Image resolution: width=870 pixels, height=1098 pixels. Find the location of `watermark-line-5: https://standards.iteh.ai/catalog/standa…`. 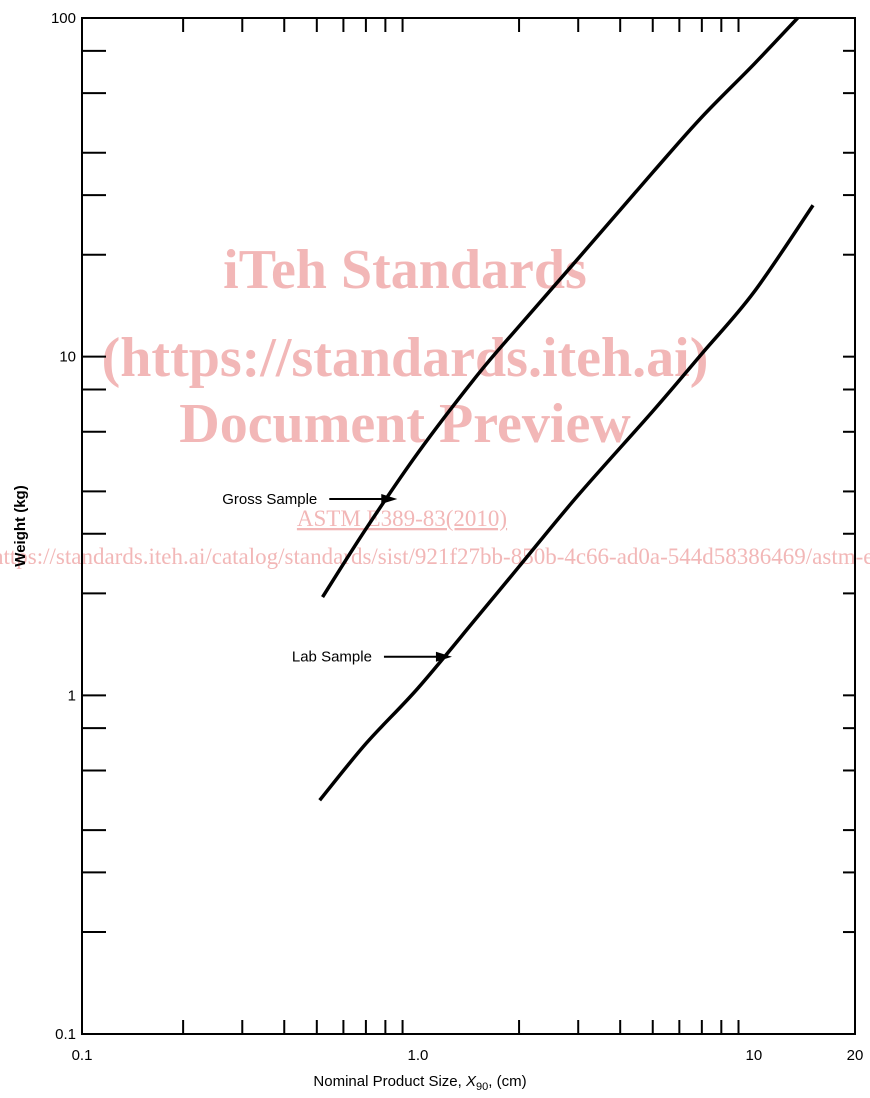

watermark-line-5: https://standards.iteh.ai/catalog/standa… is located at coordinates (435, 556).